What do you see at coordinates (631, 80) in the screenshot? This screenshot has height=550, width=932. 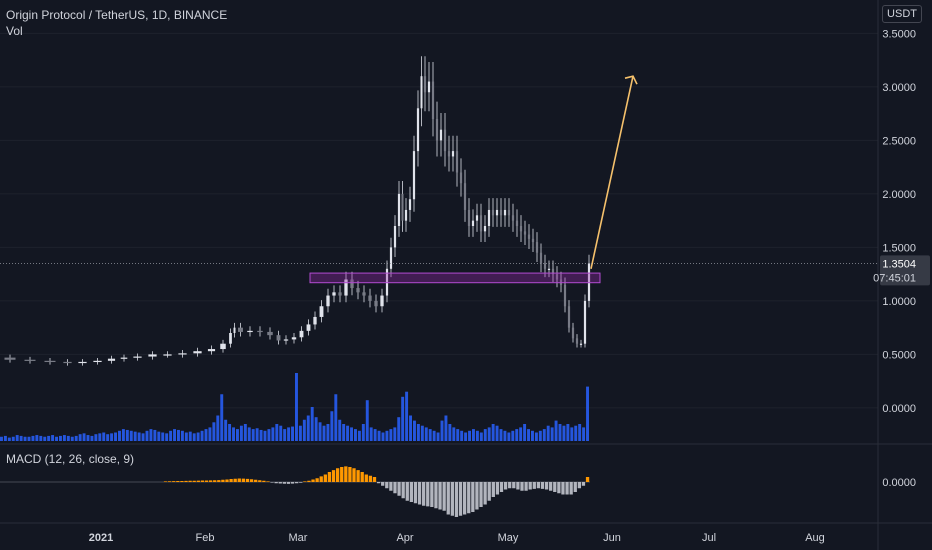 I see `arrow-head` at bounding box center [631, 80].